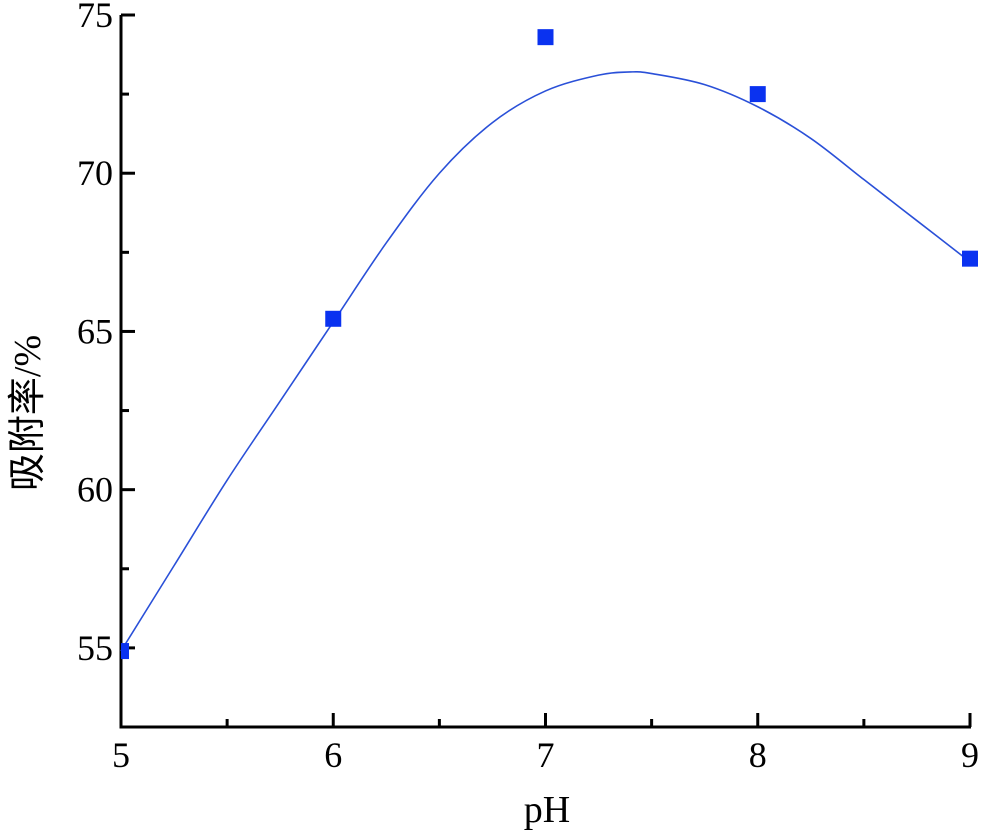  Describe the element at coordinates (95, 17) in the screenshot. I see `y-tick-label: 75` at that location.